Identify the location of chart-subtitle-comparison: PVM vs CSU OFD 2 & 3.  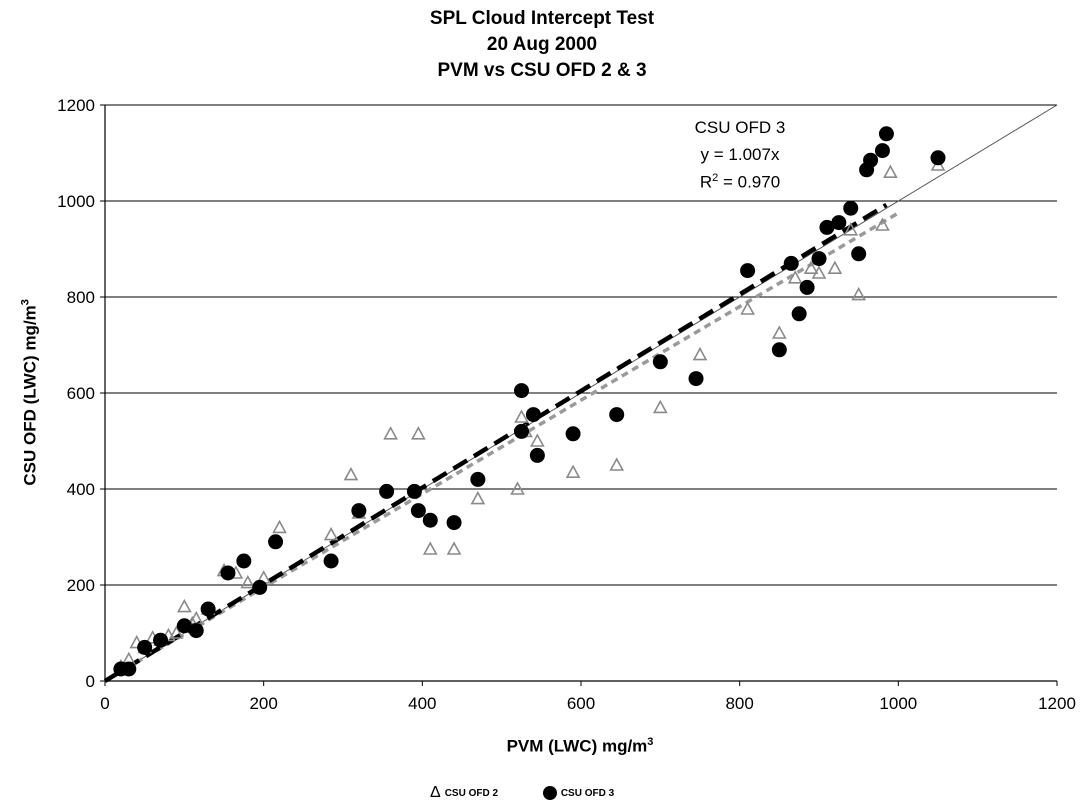
(542, 70).